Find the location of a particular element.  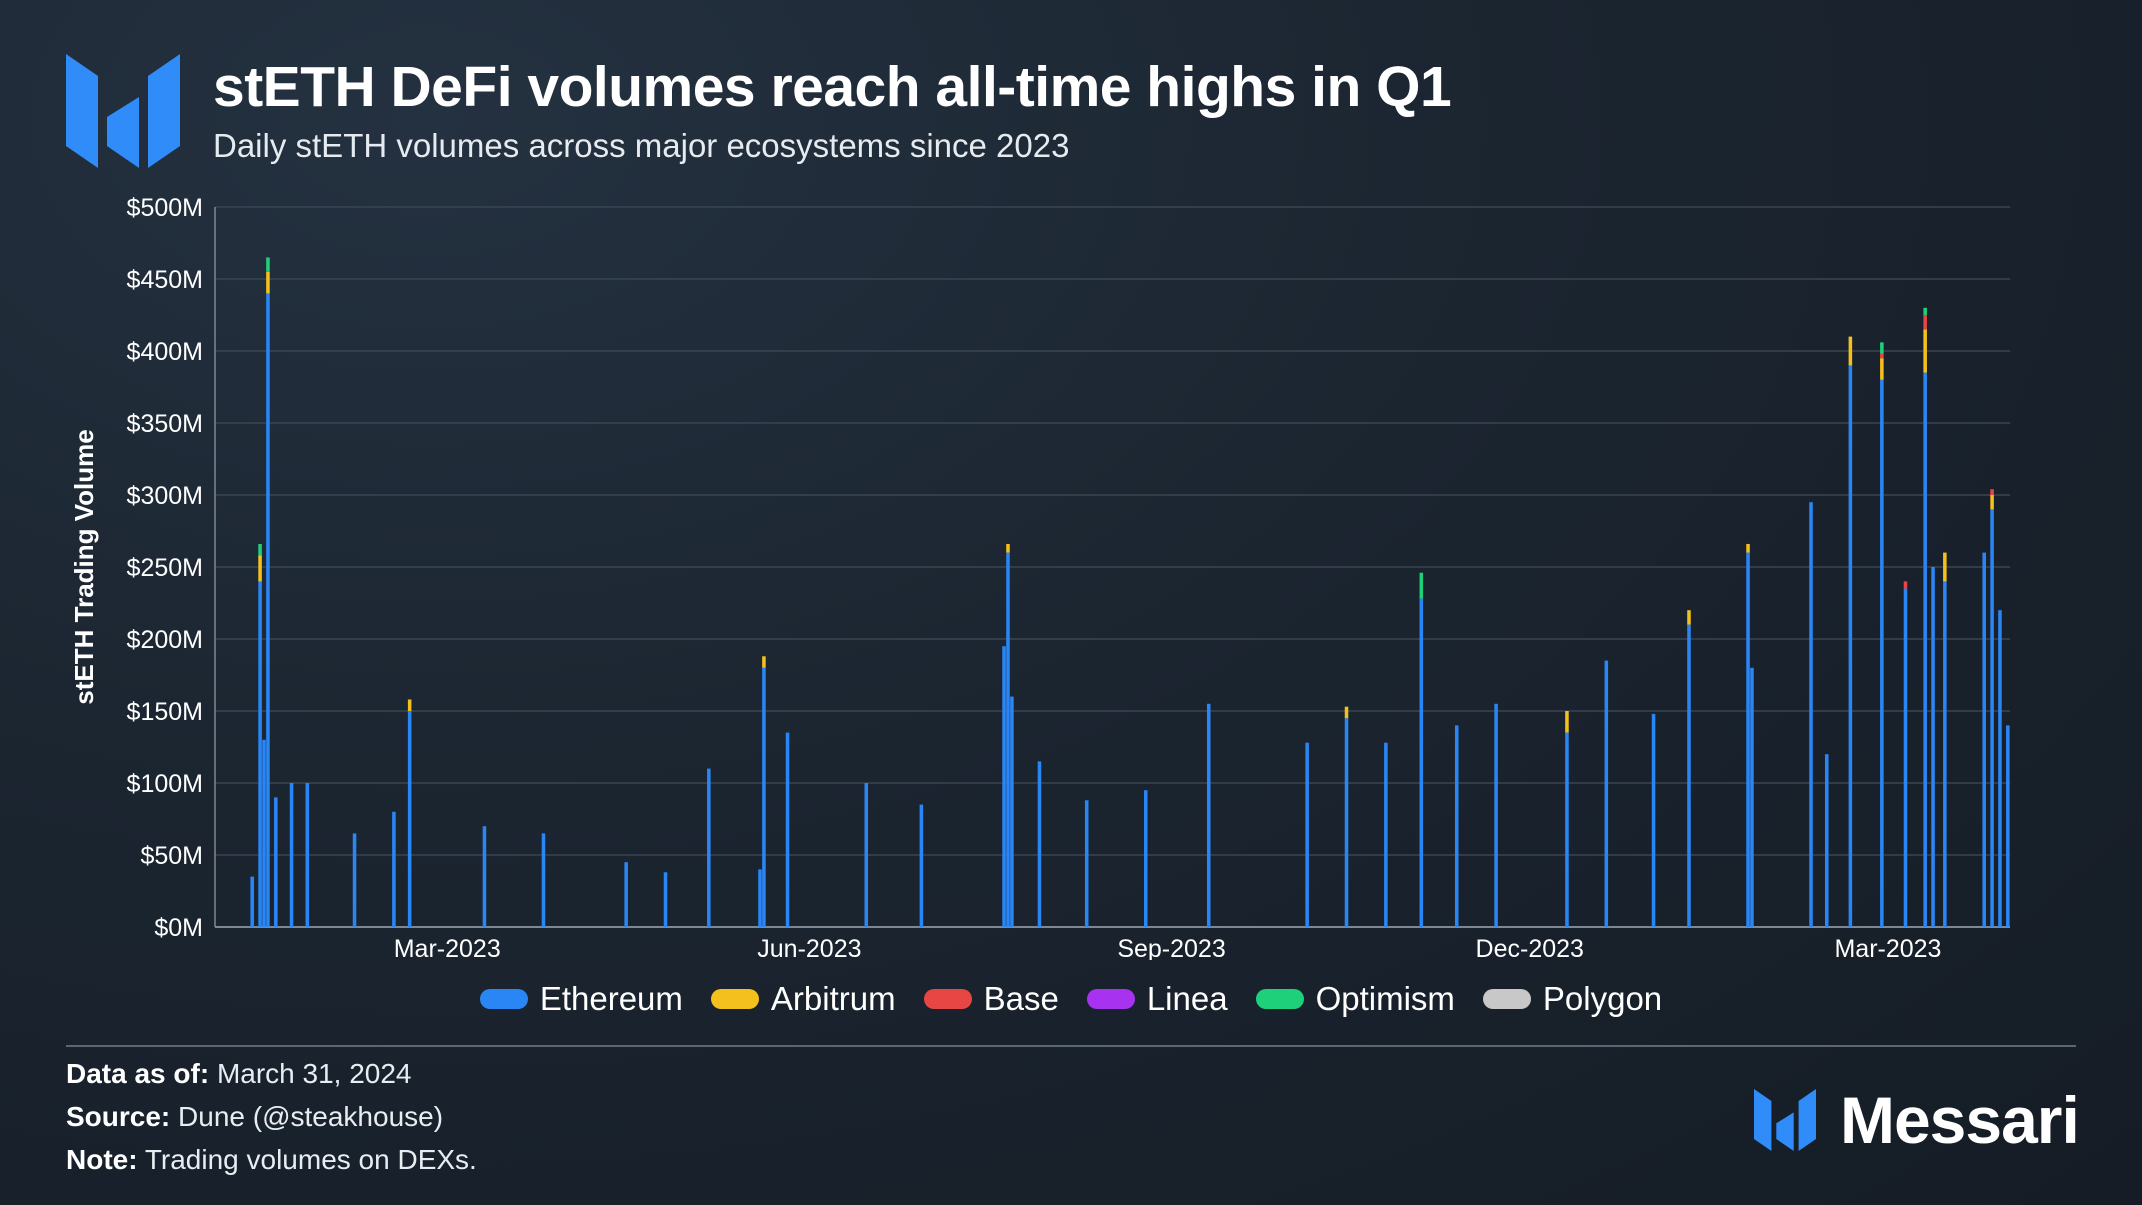

legend-label: Arbitrum is located at coordinates (833, 998).